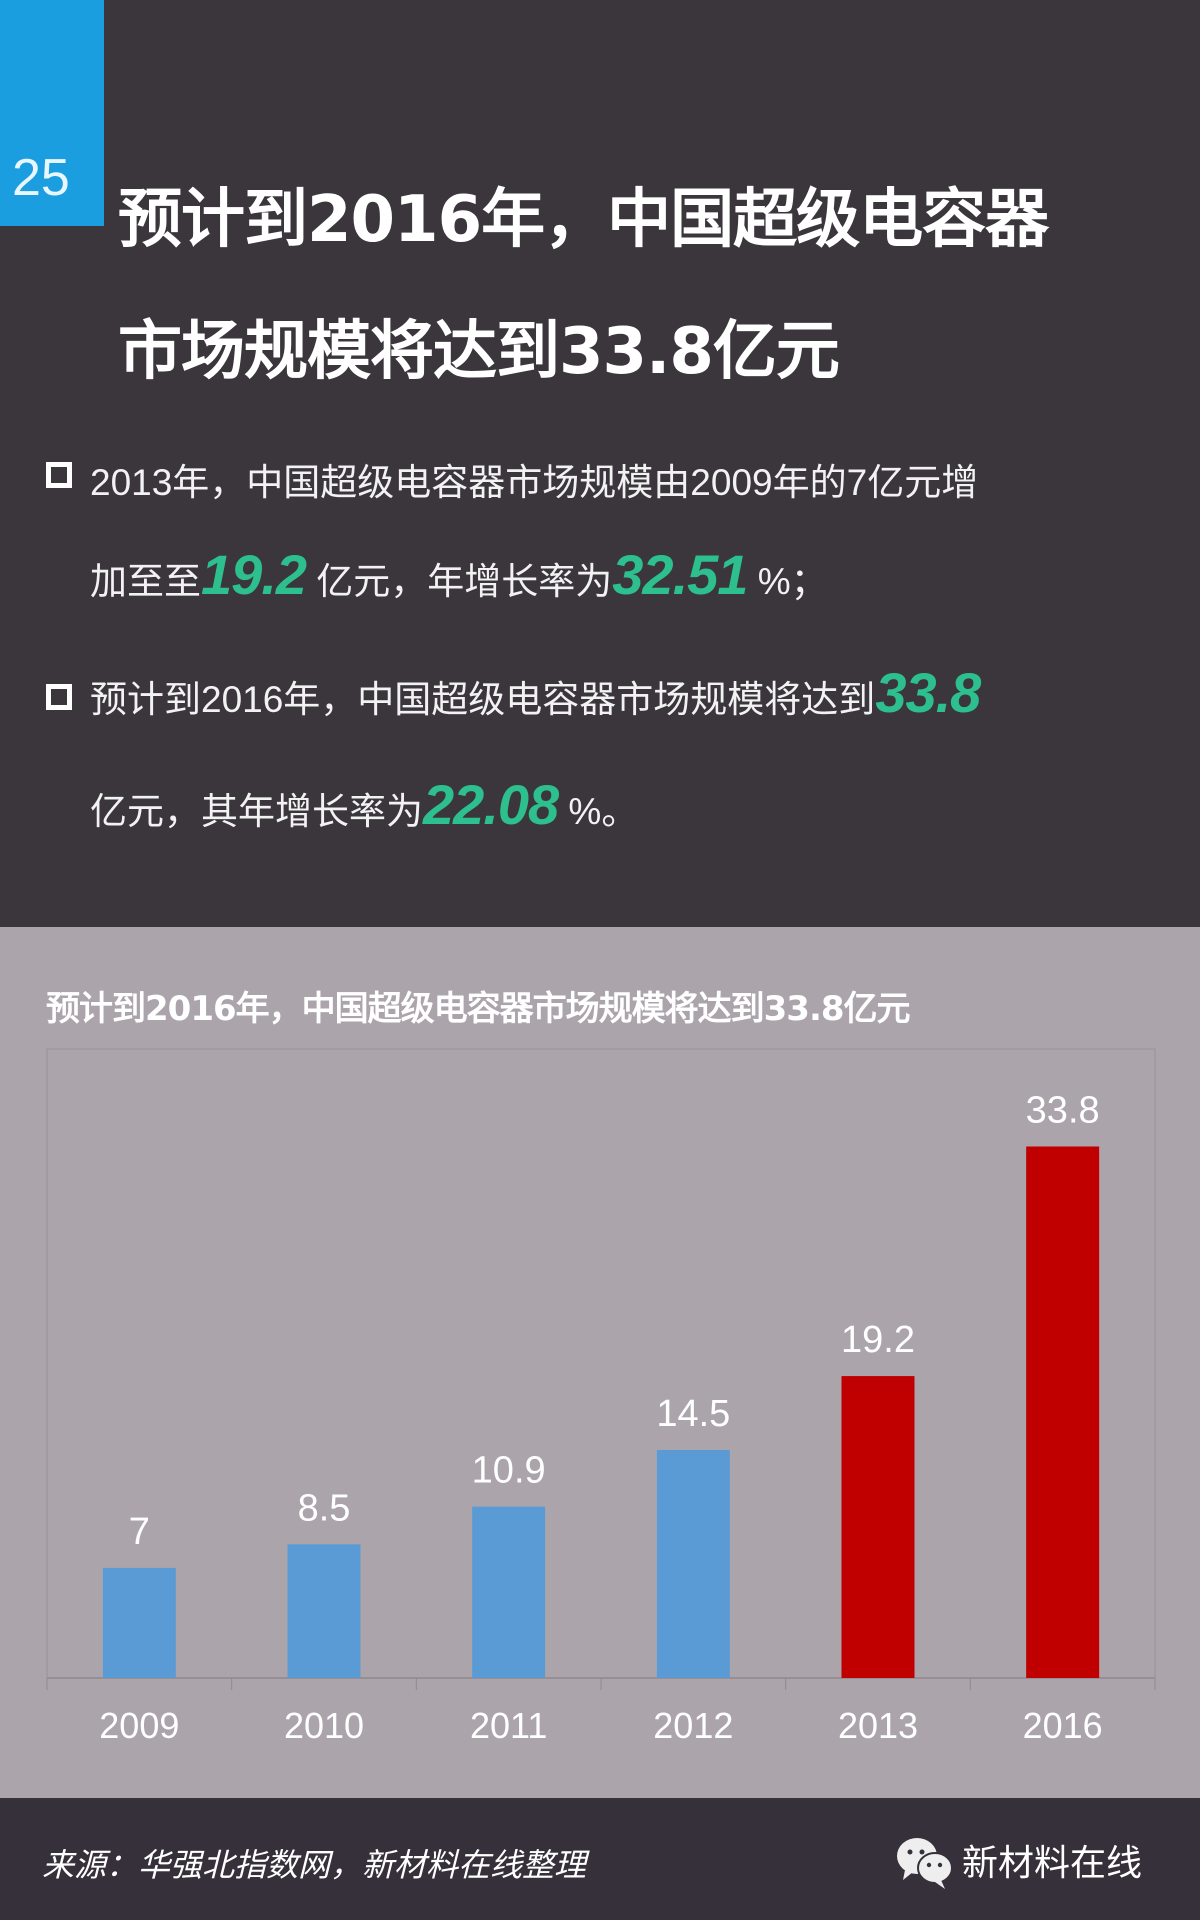 This screenshot has width=1200, height=1920. Describe the element at coordinates (254, 574) in the screenshot. I see `highlight-value: 19.2` at that location.